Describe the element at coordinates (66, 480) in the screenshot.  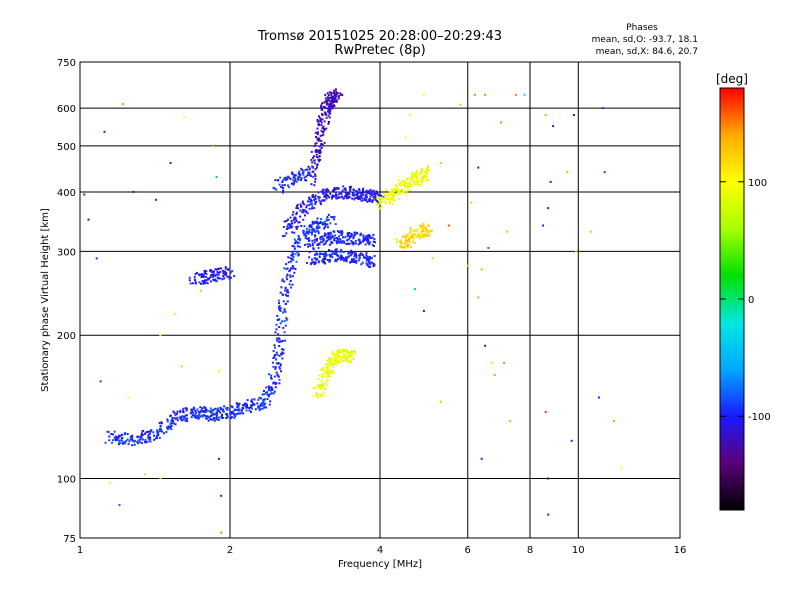
I see `y-tick-label: 100` at that location.